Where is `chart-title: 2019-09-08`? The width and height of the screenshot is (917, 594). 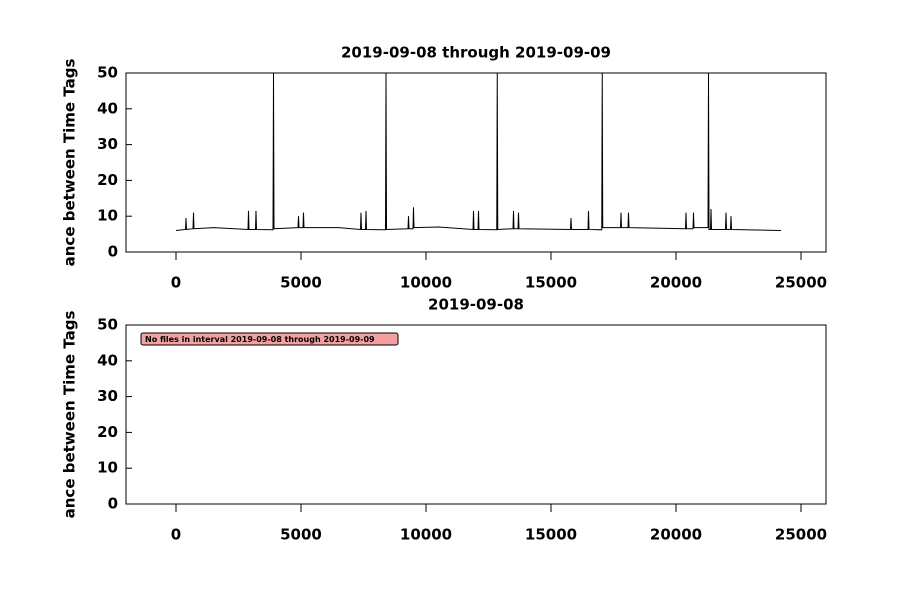 chart-title: 2019-09-08 is located at coordinates (476, 305).